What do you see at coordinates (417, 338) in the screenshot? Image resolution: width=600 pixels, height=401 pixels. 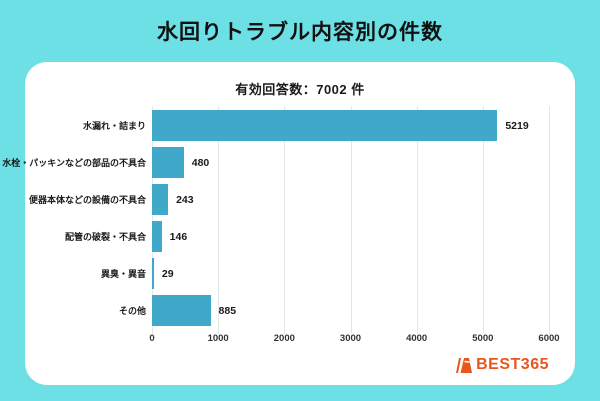 I see `x-tick-label: 4000` at bounding box center [417, 338].